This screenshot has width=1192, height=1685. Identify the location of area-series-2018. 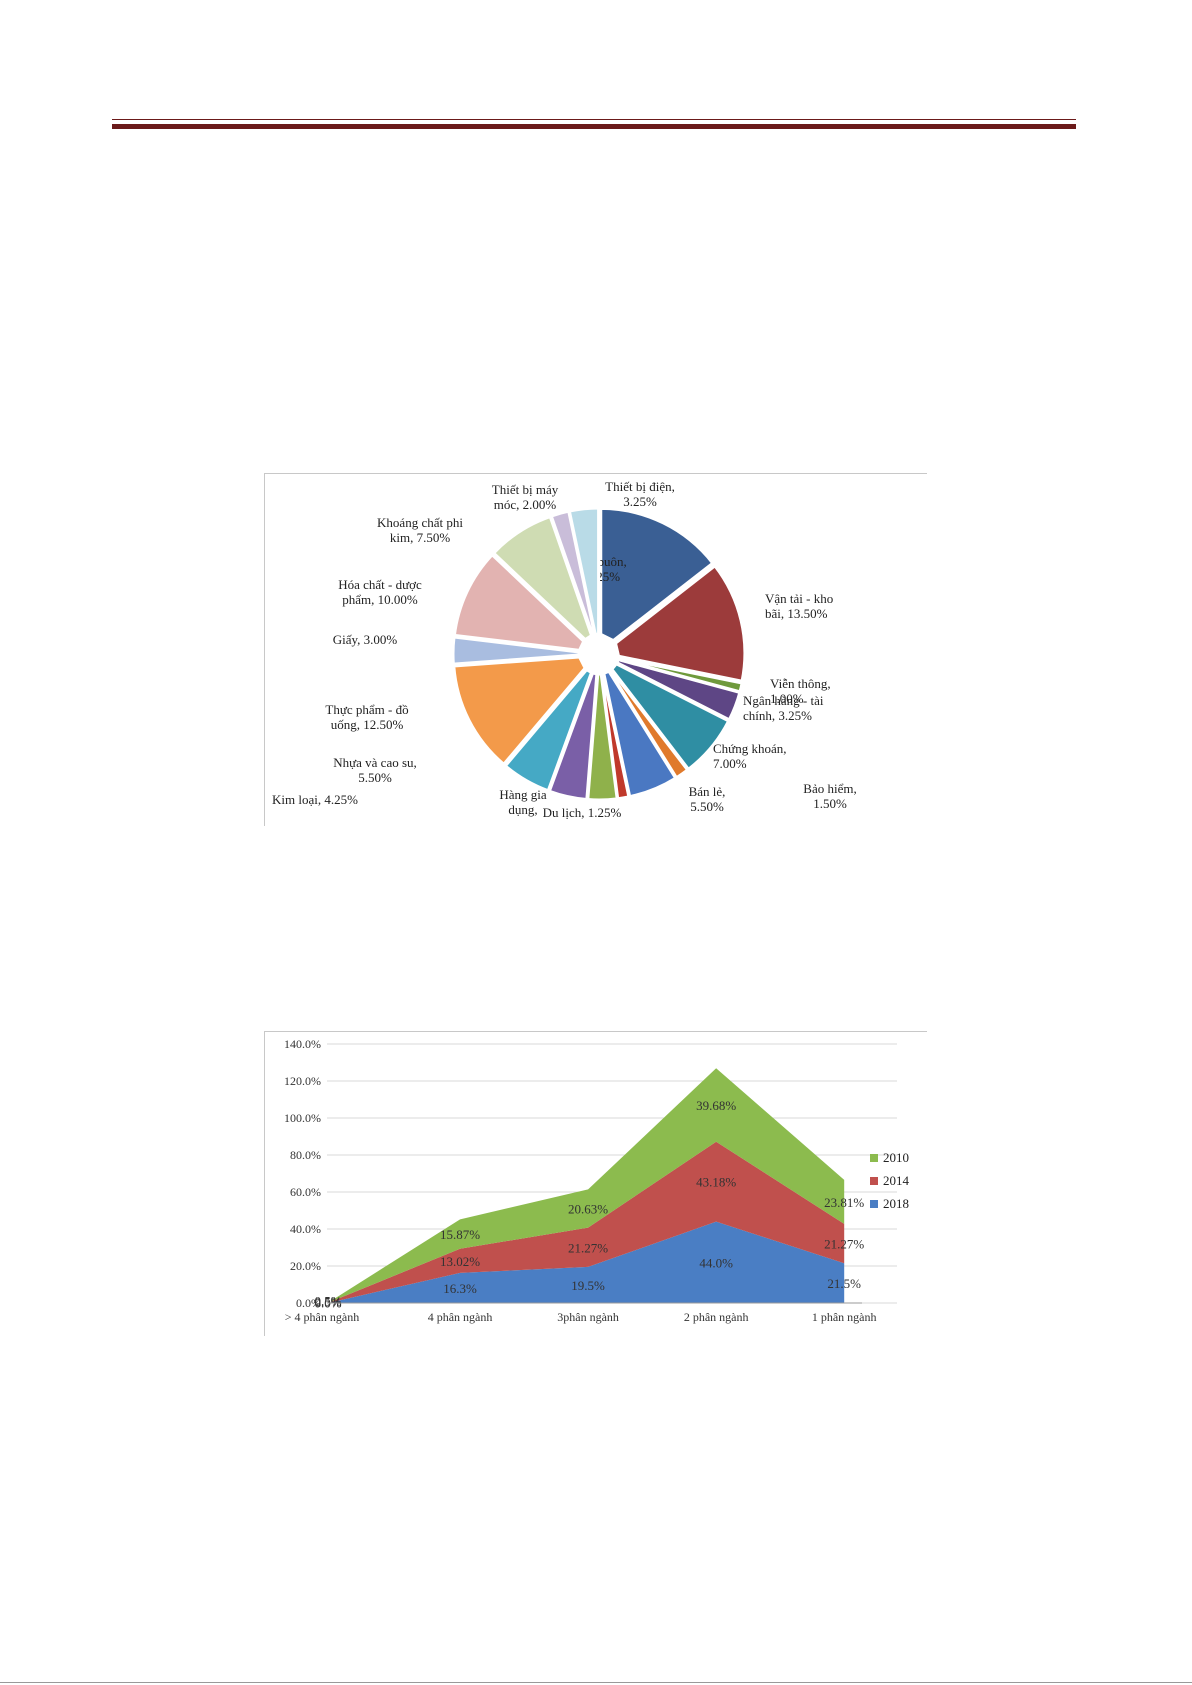
(588, 1262).